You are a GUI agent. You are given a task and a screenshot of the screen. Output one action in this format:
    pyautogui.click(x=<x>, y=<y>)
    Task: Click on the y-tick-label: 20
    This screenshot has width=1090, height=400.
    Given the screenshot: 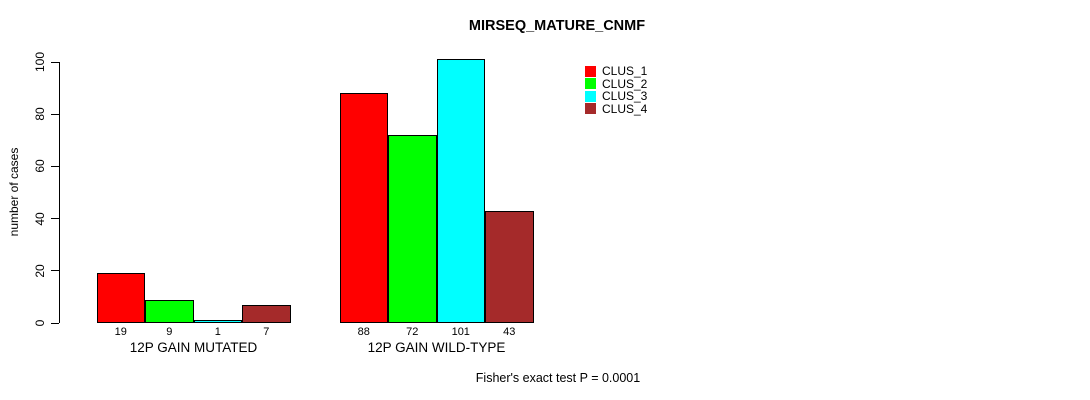 What is the action you would take?
    pyautogui.click(x=40, y=271)
    